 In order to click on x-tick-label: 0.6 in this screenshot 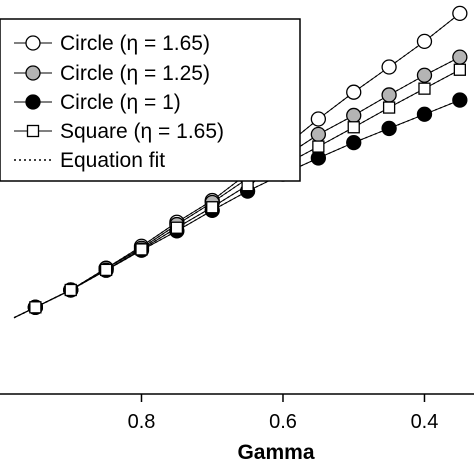, I will do `click(283, 422)`.